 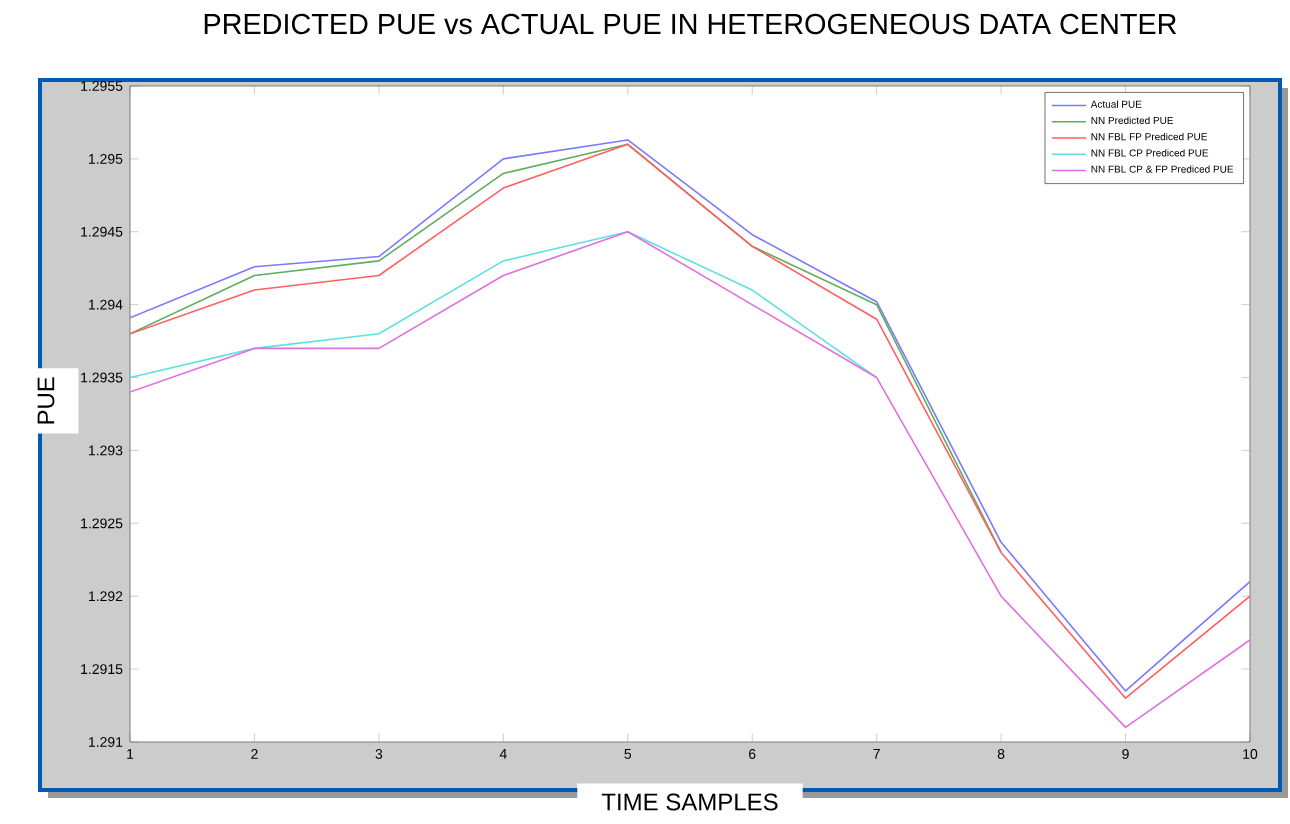 What do you see at coordinates (46, 400) in the screenshot?
I see `y-axis-title: PUE` at bounding box center [46, 400].